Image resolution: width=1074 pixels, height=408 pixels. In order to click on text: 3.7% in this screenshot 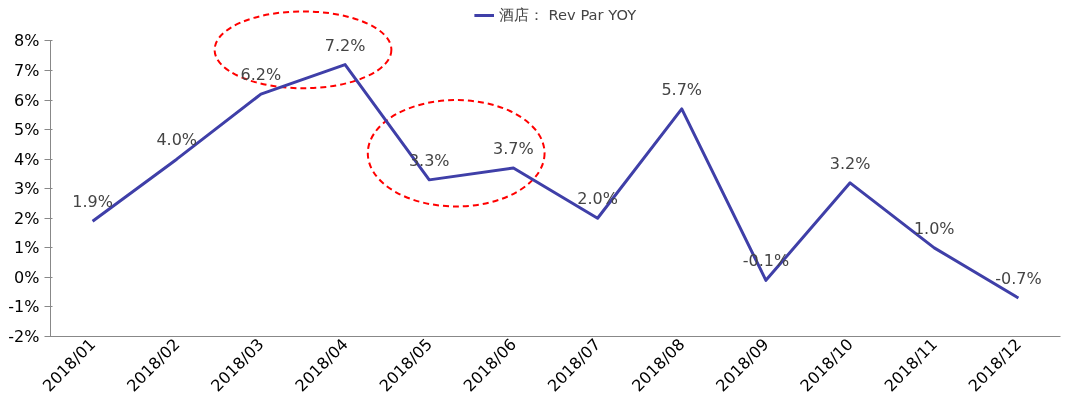, I will do `click(513, 149)`.